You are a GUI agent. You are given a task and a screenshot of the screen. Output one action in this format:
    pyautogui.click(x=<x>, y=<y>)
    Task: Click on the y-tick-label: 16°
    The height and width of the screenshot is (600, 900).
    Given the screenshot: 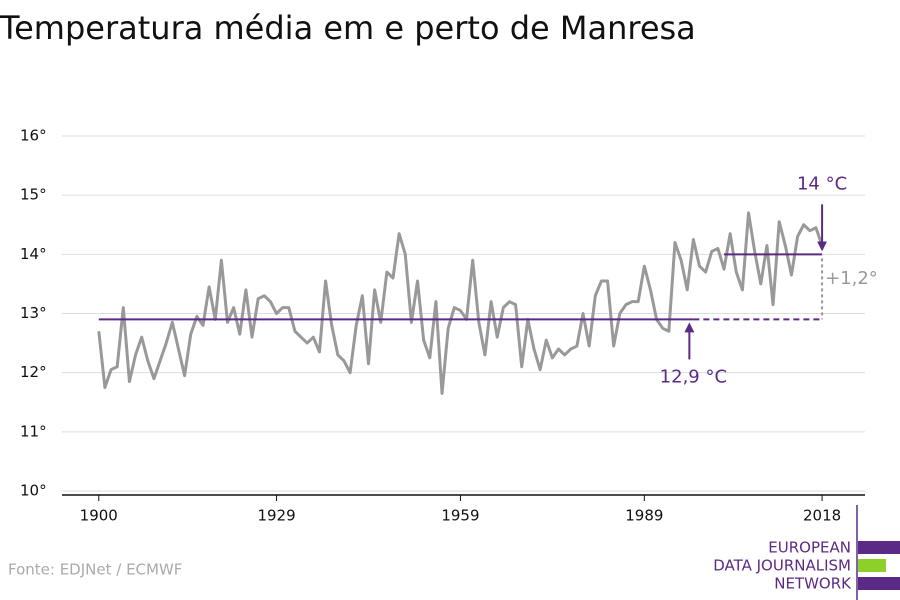 What is the action you would take?
    pyautogui.click(x=33, y=136)
    